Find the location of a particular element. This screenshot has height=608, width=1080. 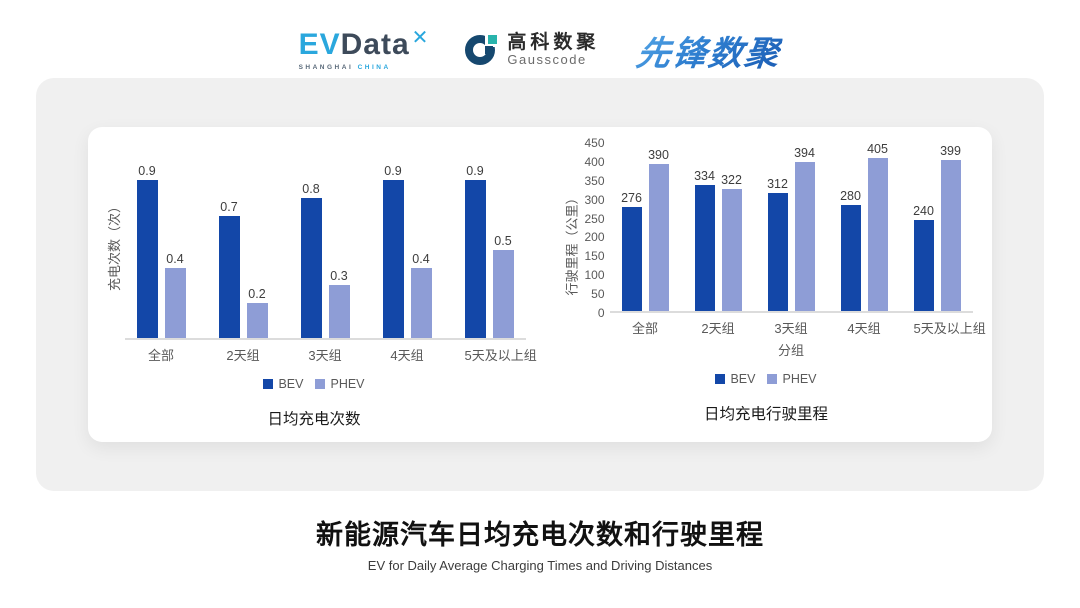

y-axis-ticks: 450 400 350 300 250 200 150 100 50 0 is located at coordinates (596, 228).